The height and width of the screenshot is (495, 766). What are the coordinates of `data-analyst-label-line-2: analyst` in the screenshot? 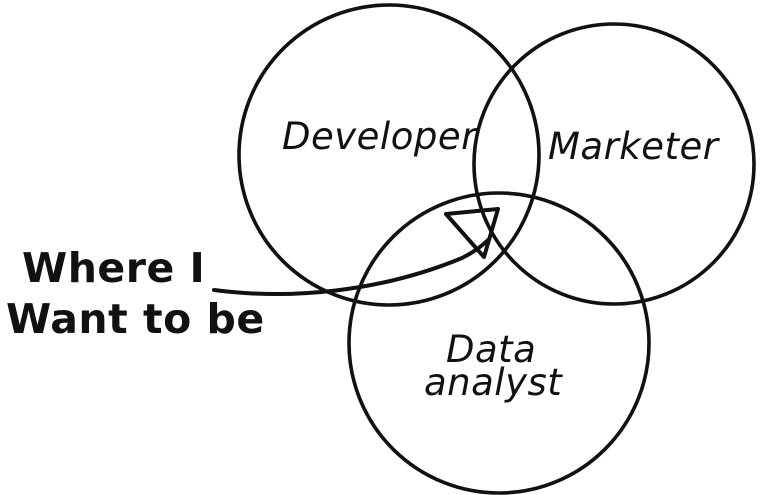 It's located at (493, 382).